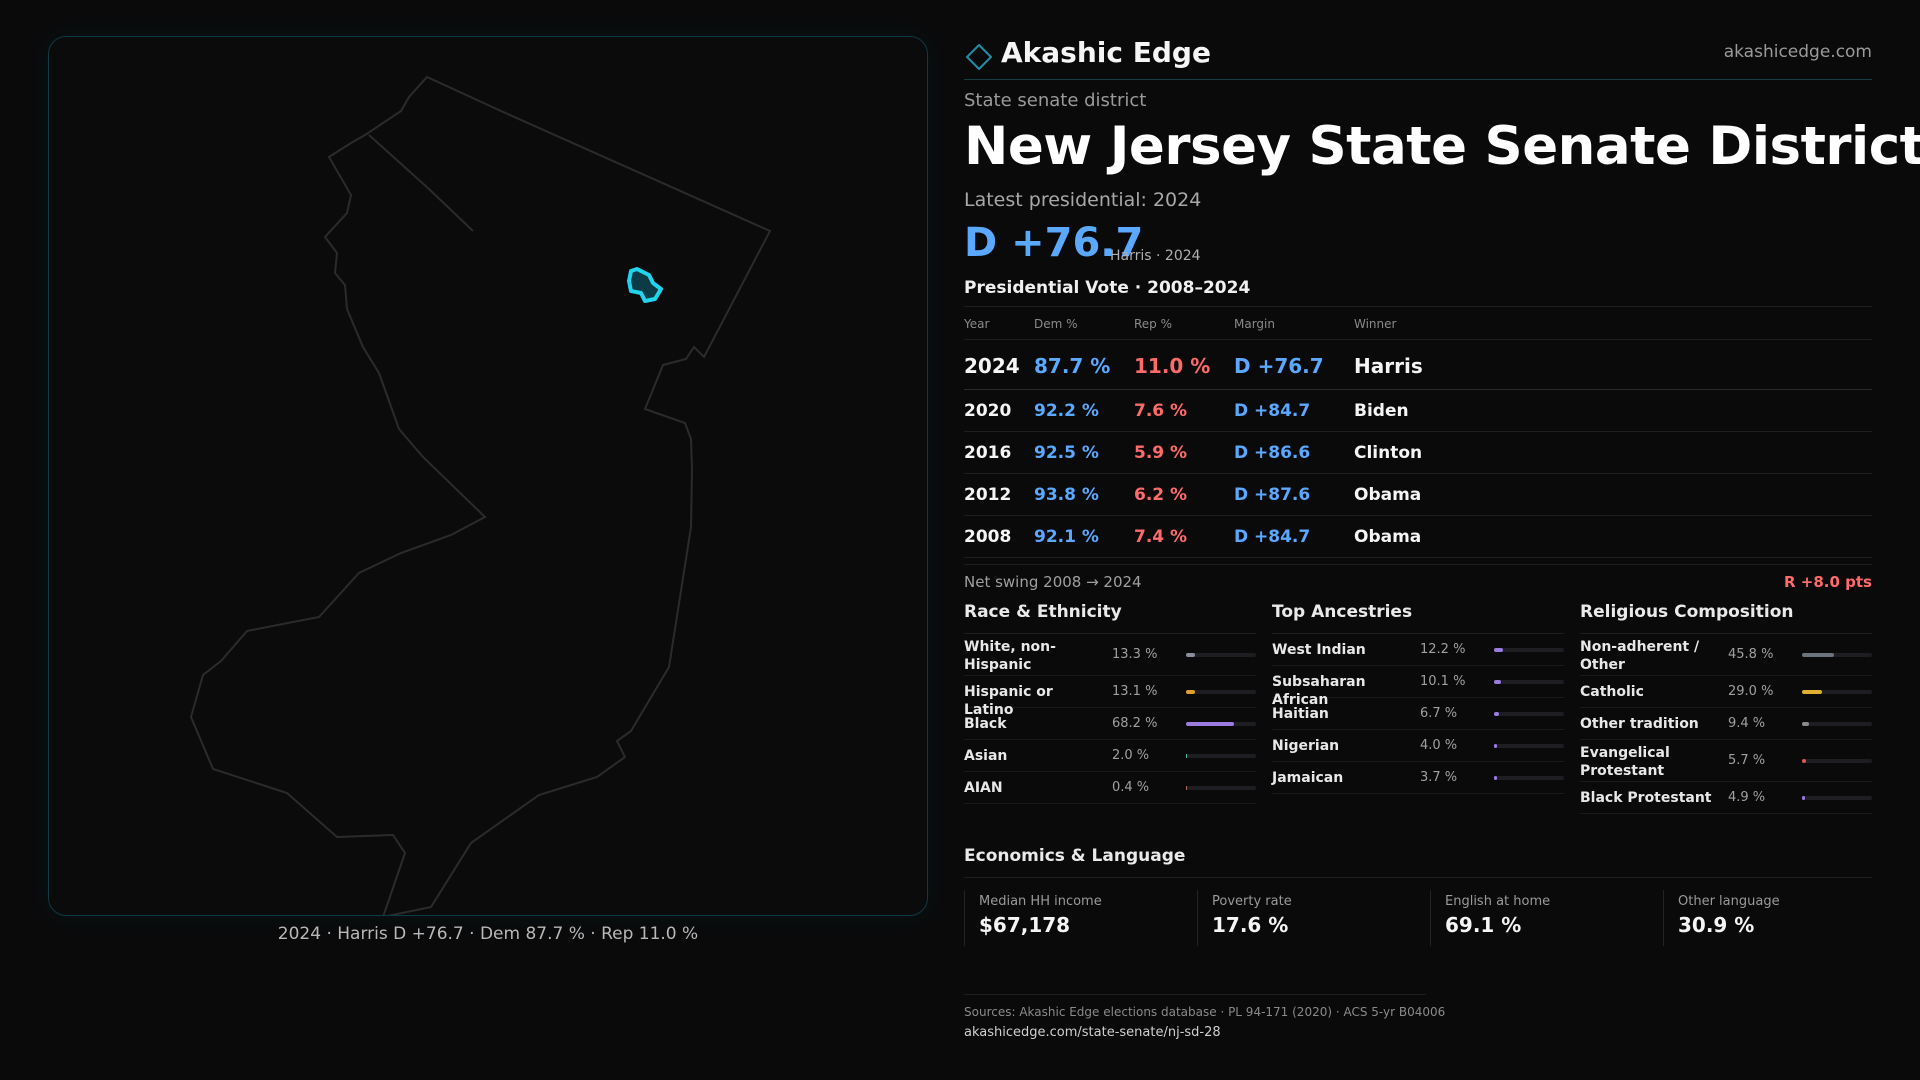  What do you see at coordinates (1072, 366) in the screenshot?
I see `row-dem: 87.7 %` at bounding box center [1072, 366].